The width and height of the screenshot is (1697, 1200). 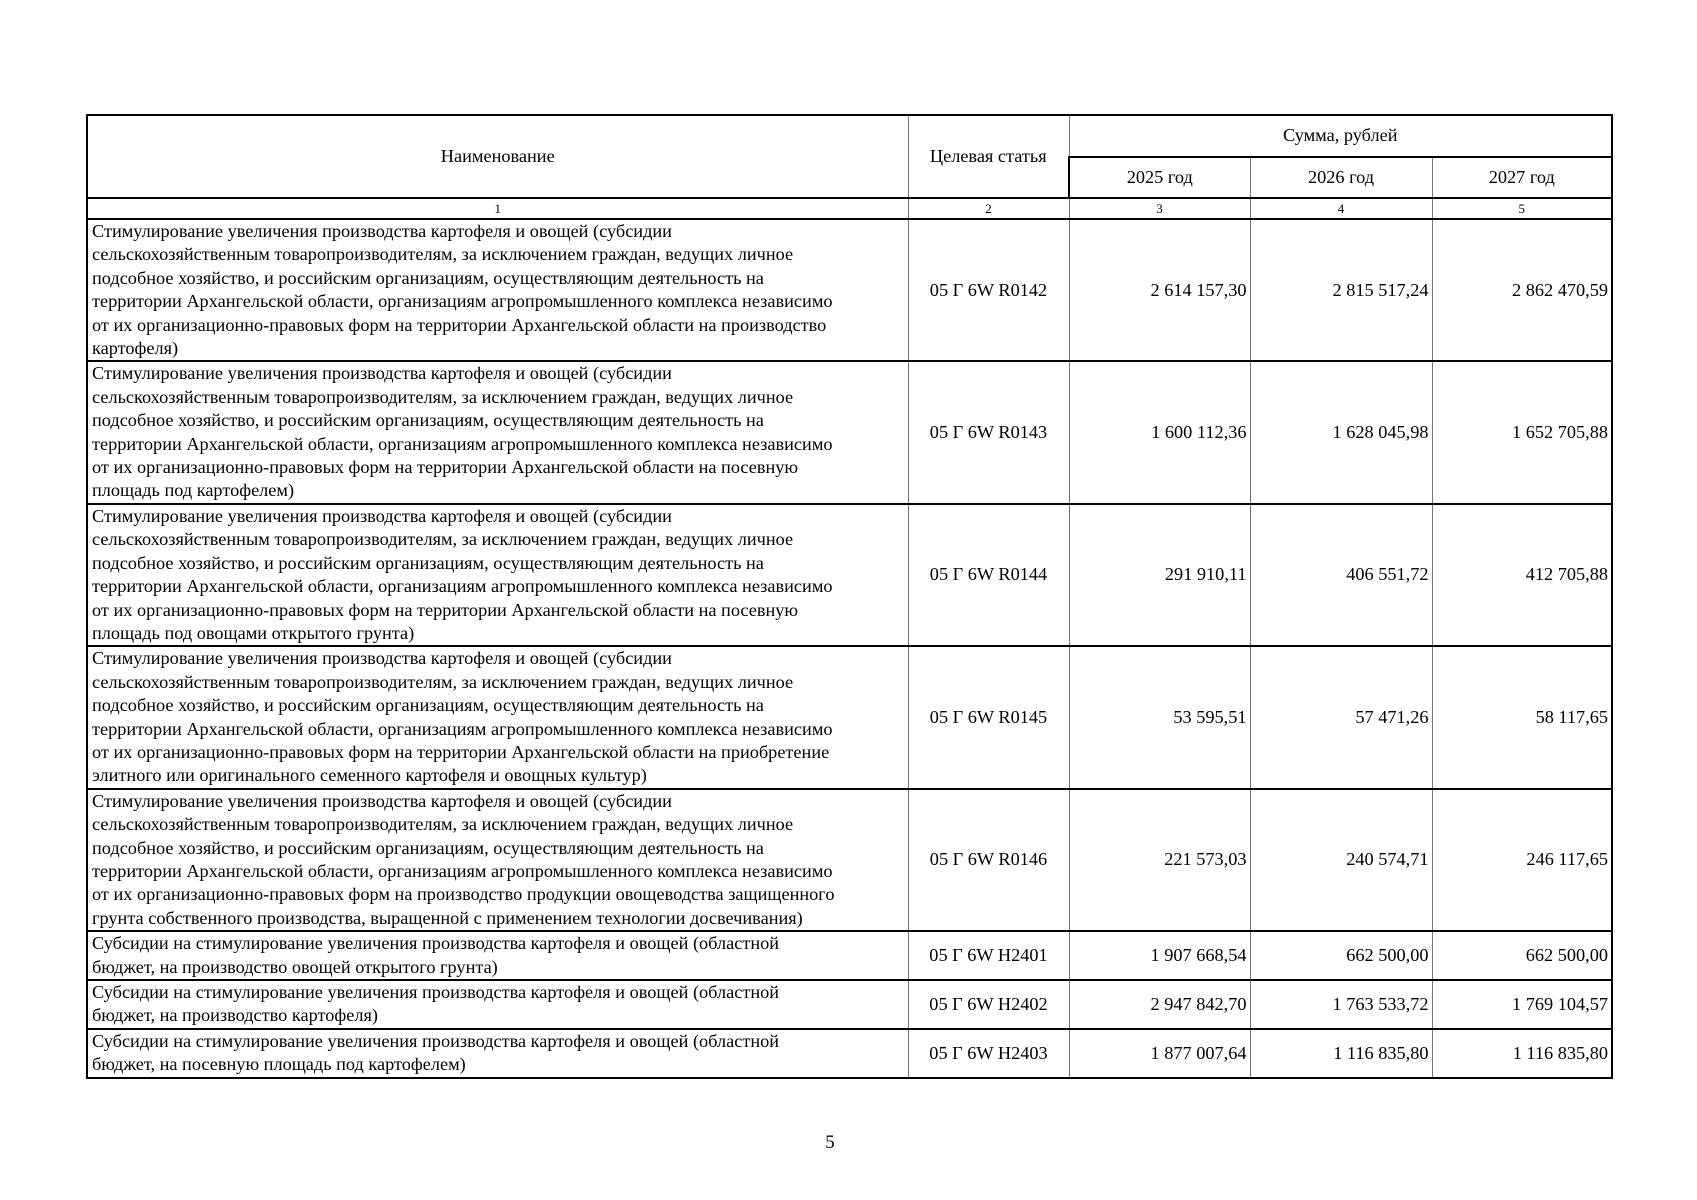 What do you see at coordinates (988, 955) in the screenshot?
I see `target-article-code: 05 Г 6W H2401` at bounding box center [988, 955].